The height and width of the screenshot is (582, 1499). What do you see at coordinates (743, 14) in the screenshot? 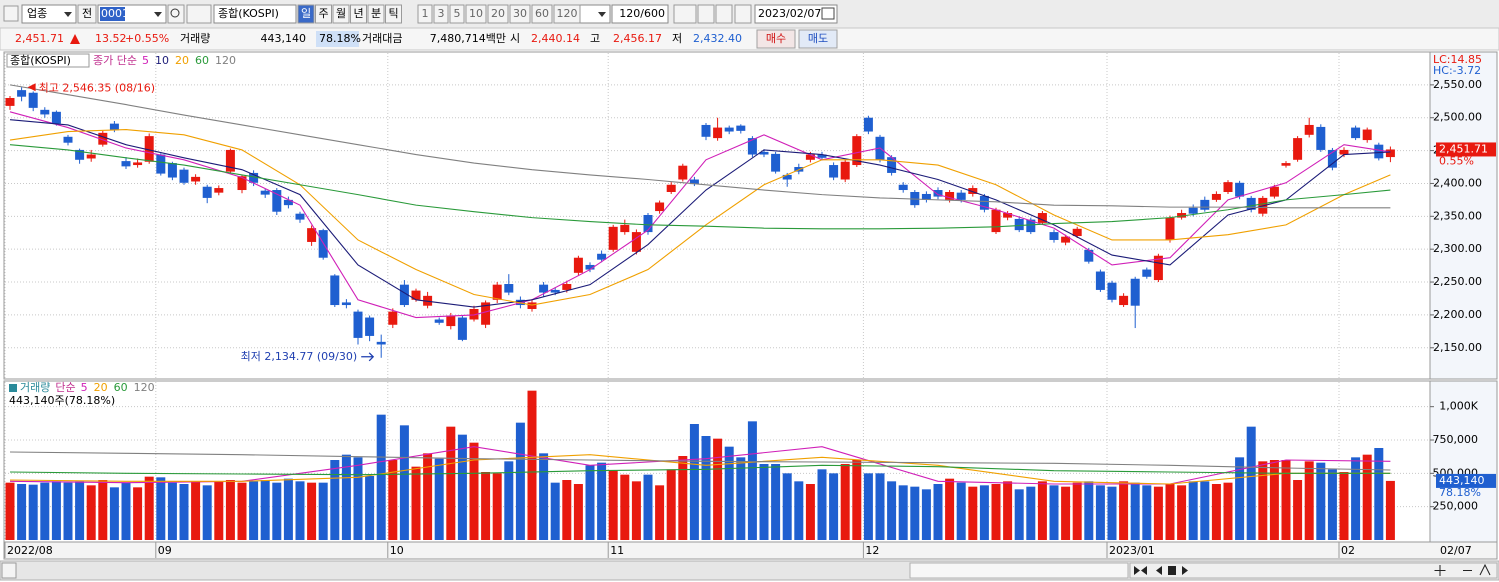
I see `settings-button` at bounding box center [743, 14].